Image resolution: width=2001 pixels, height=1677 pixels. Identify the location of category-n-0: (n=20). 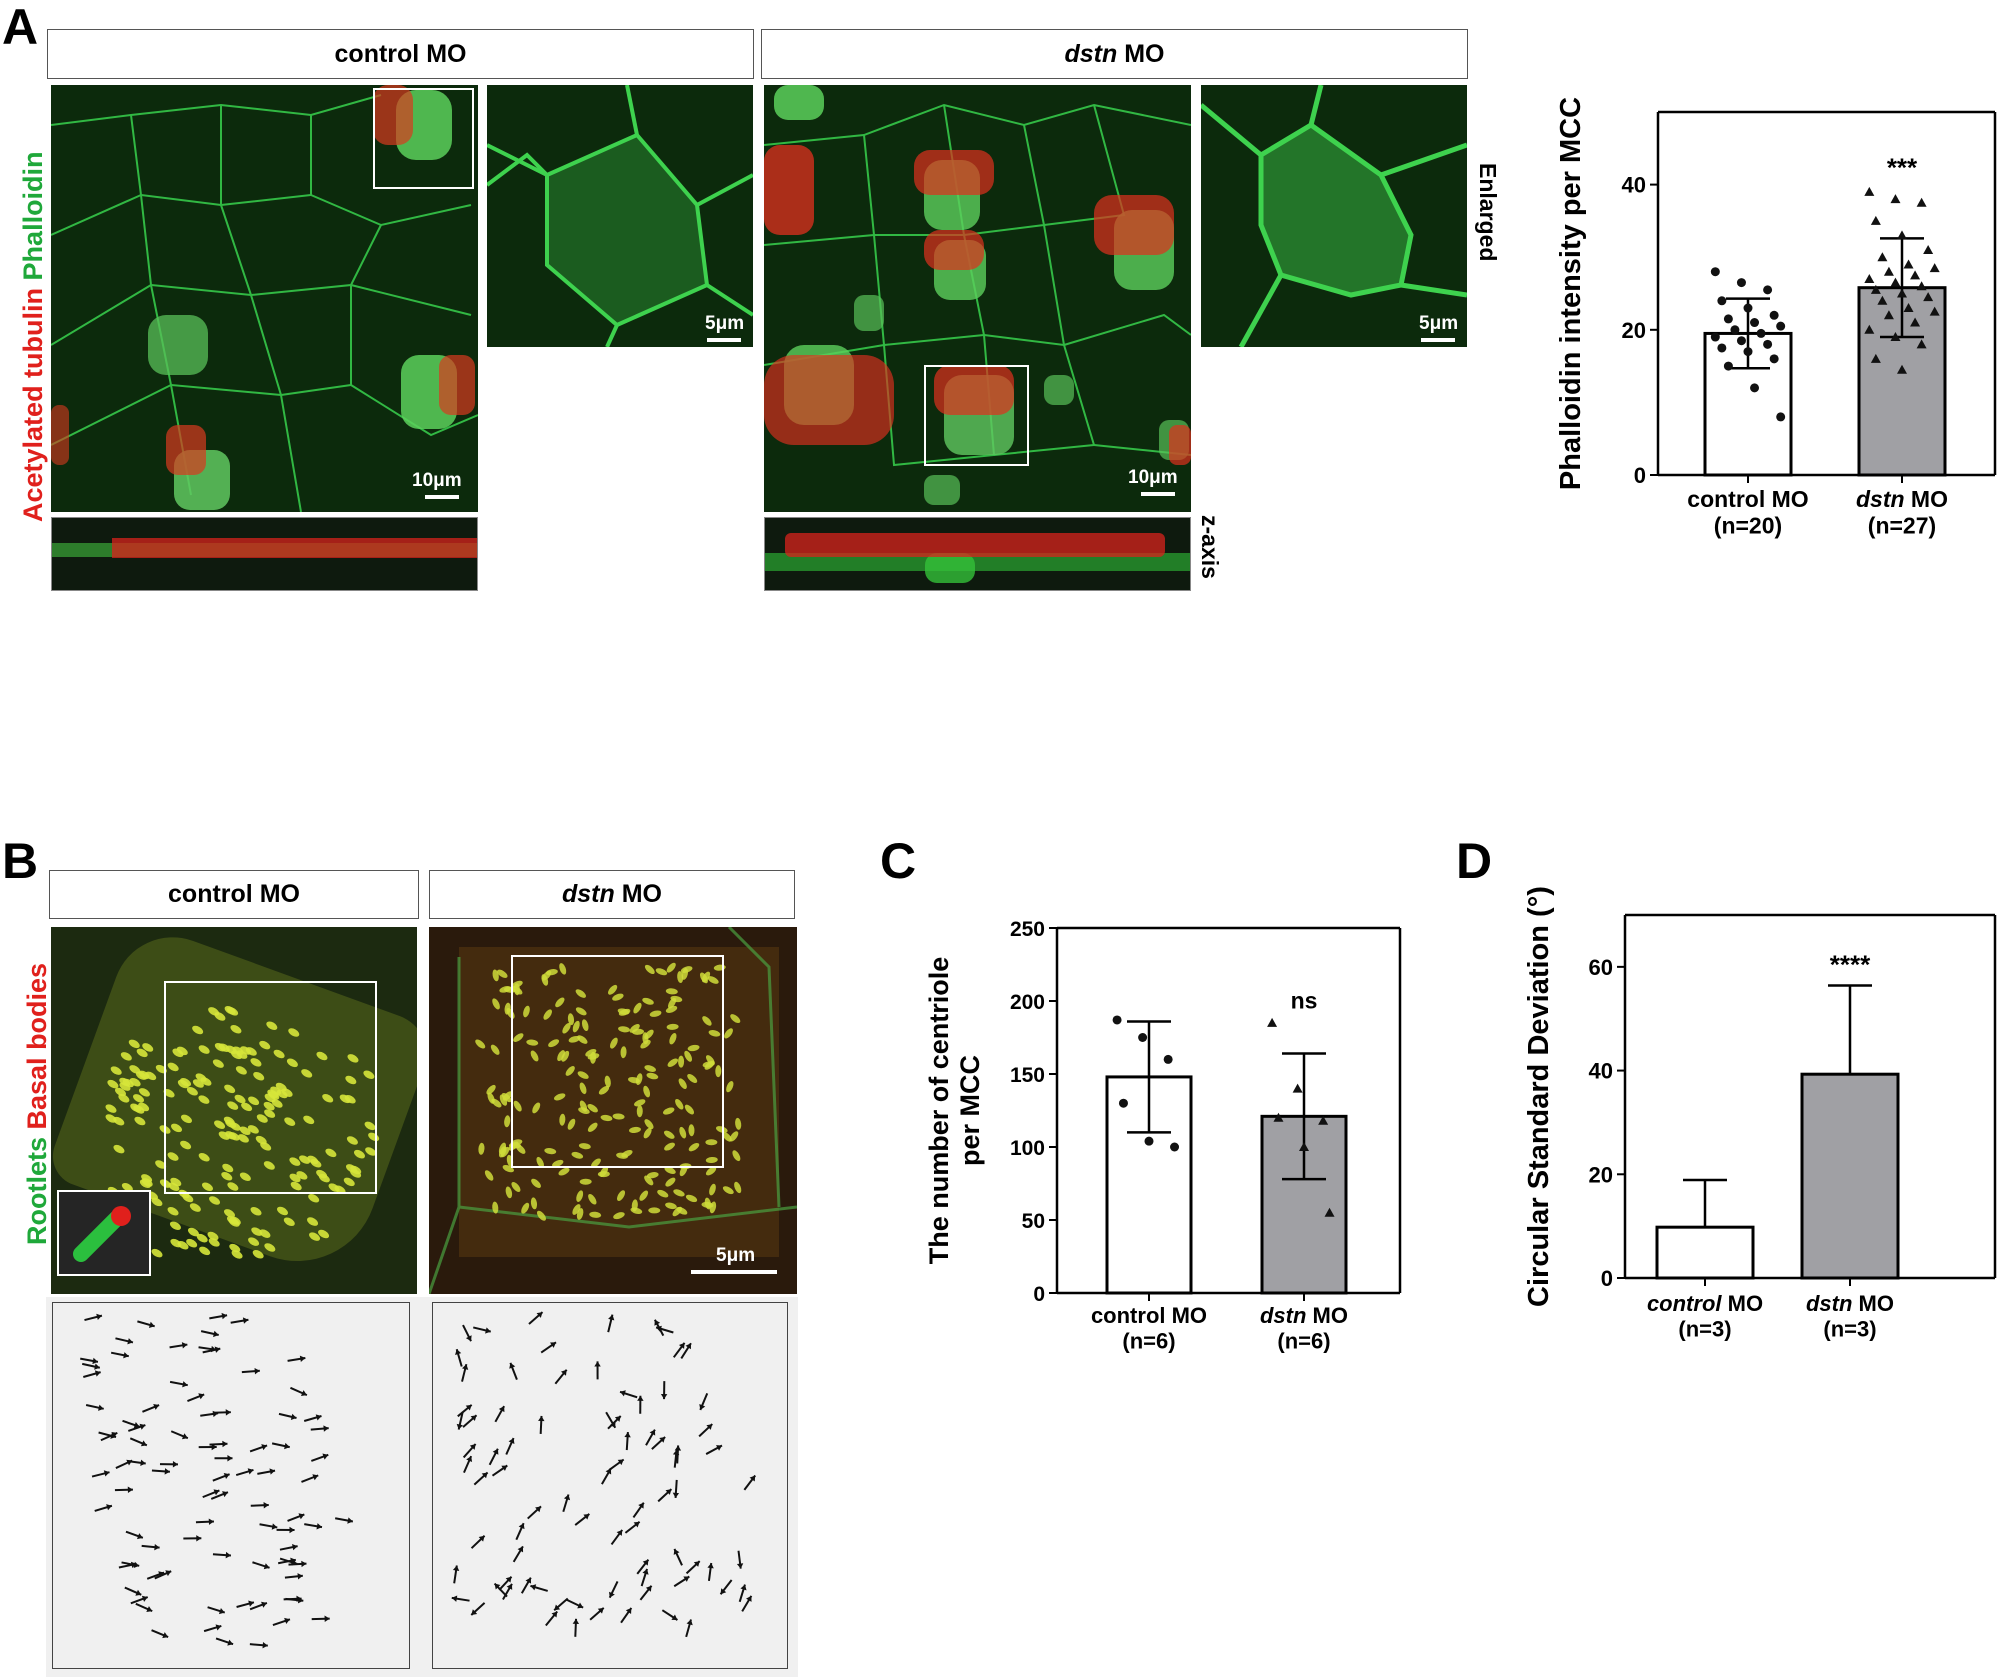
(1748, 525).